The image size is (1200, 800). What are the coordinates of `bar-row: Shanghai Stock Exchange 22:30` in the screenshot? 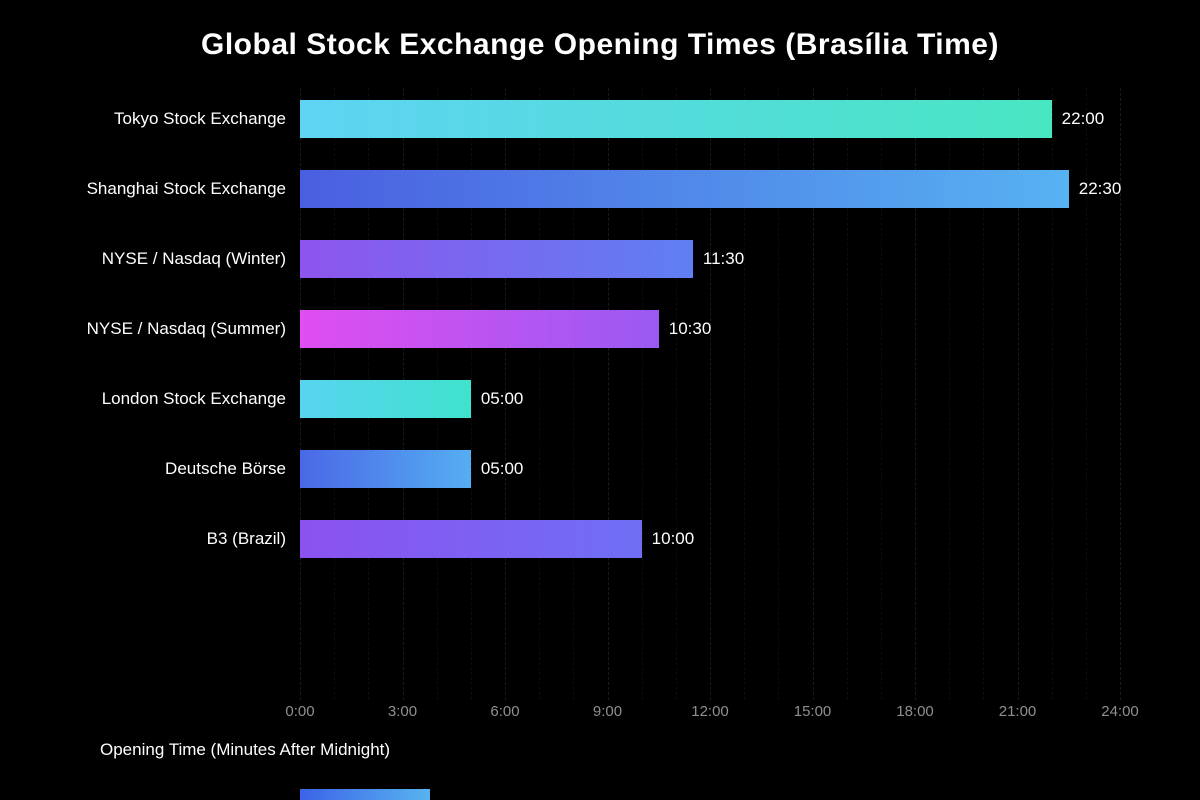 It's located at (600, 189).